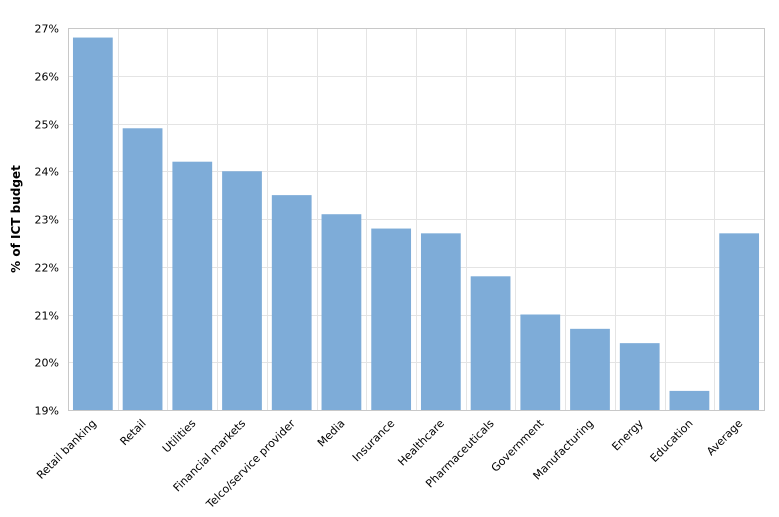 The height and width of the screenshot is (517, 779). Describe the element at coordinates (47, 172) in the screenshot. I see `y-tick-label: 24%` at that location.